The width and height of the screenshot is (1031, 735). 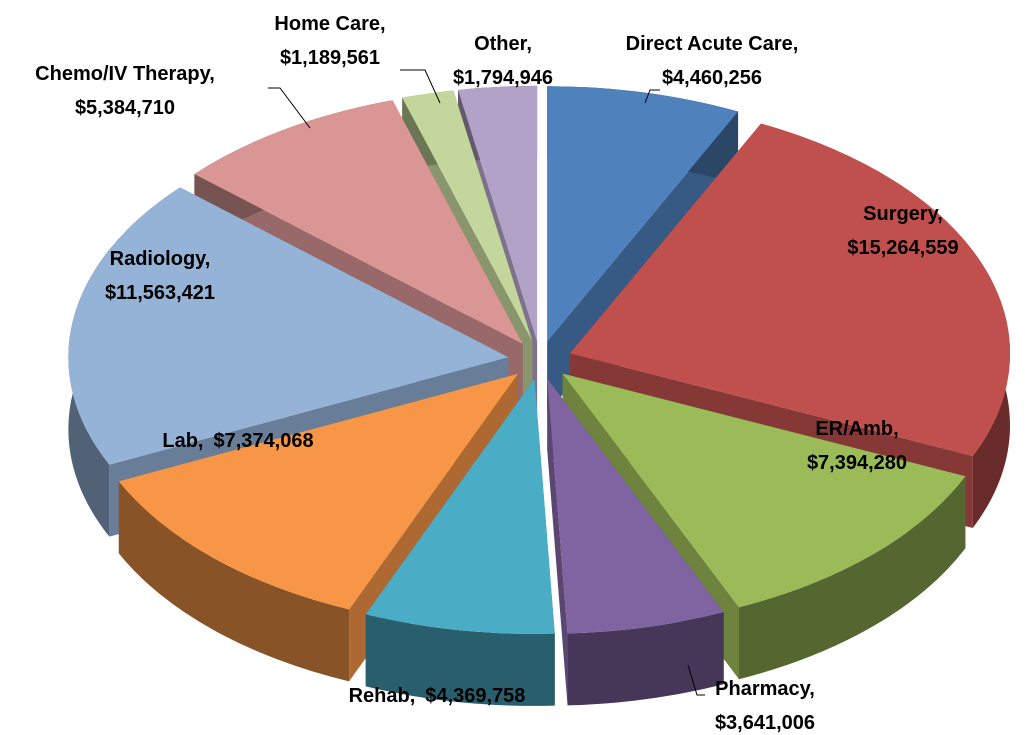 What do you see at coordinates (329, 24) in the screenshot?
I see `label-category: Home Care,` at bounding box center [329, 24].